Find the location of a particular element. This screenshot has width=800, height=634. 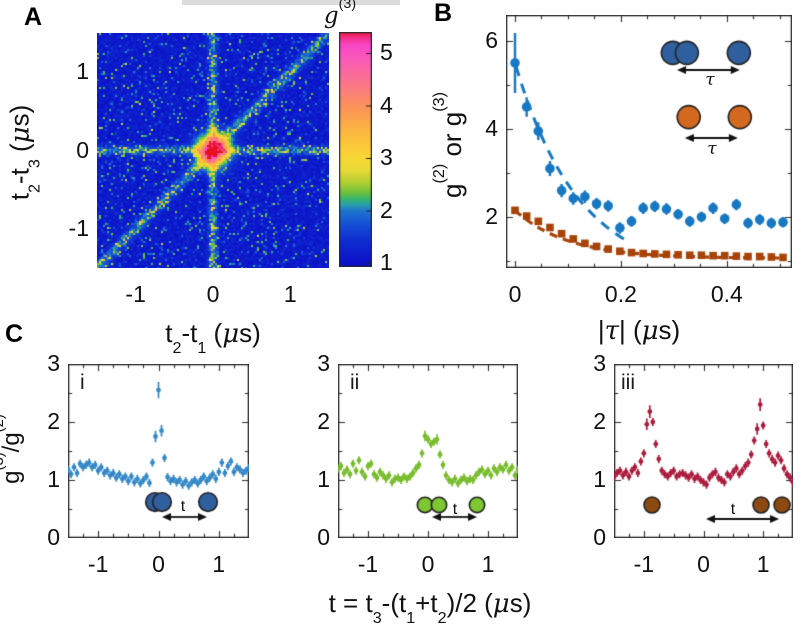

scan-artifact is located at coordinates (291, 2).